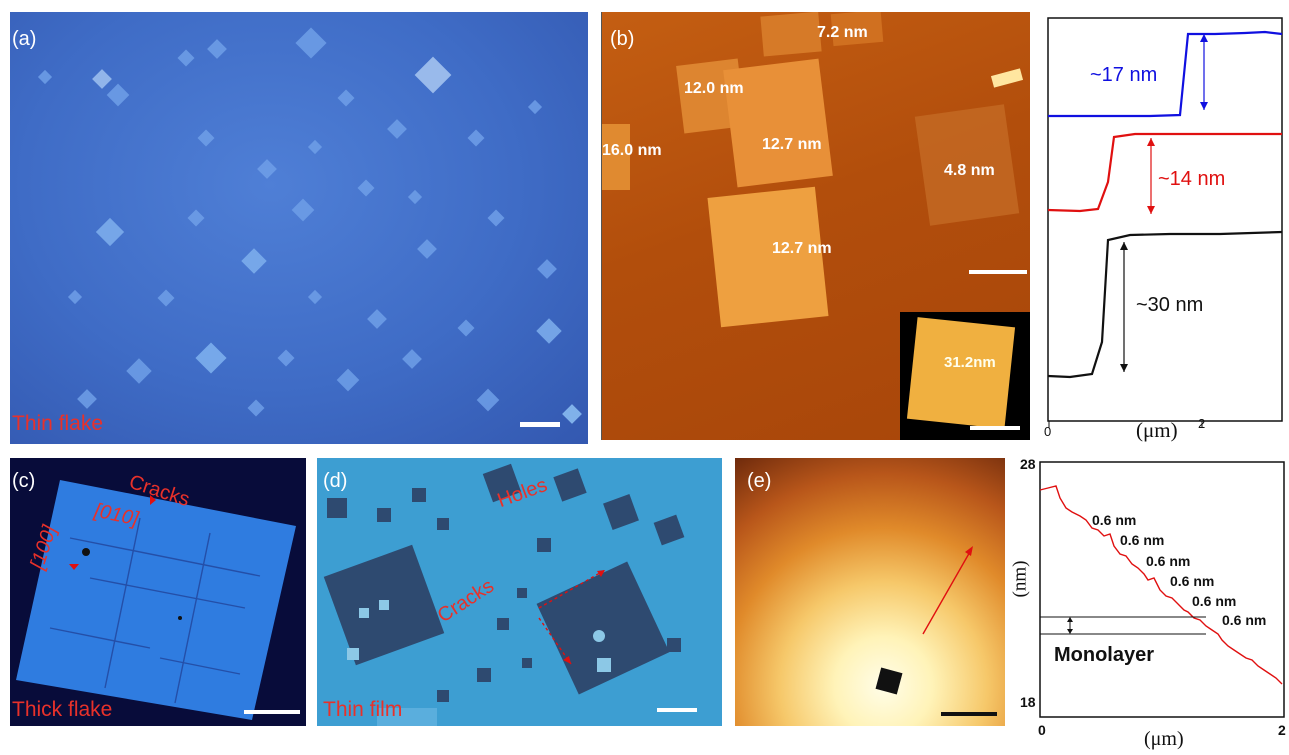 This screenshot has width=1289, height=755. I want to click on y-unit: (nm), so click(1020, 579).